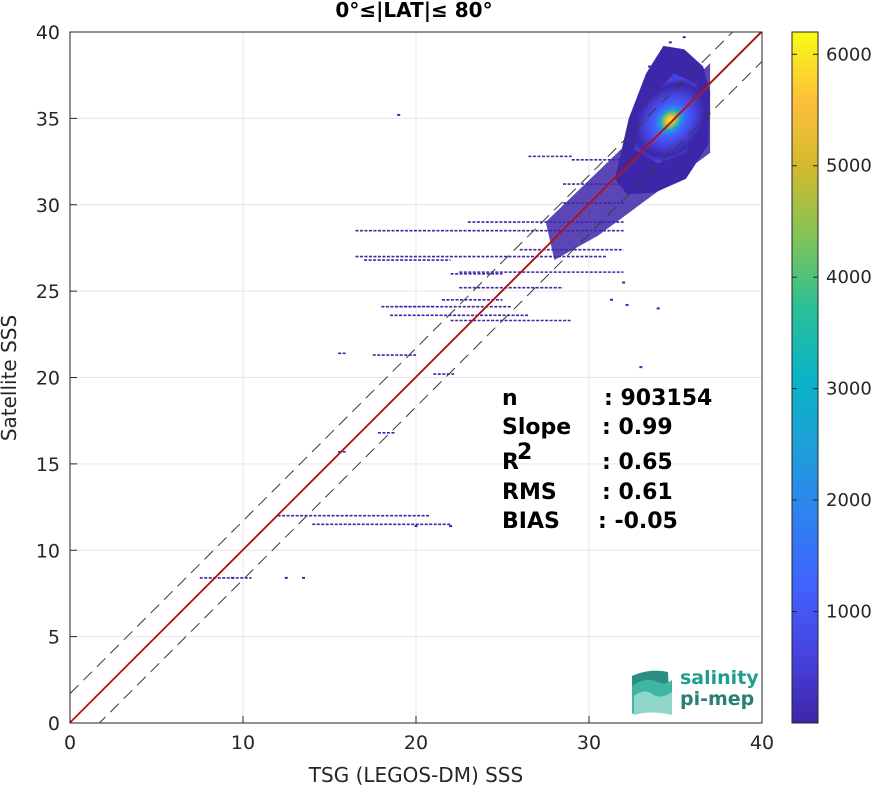 This screenshot has width=879, height=789. Describe the element at coordinates (524, 452) in the screenshot. I see `stat-superscript: 2` at that location.